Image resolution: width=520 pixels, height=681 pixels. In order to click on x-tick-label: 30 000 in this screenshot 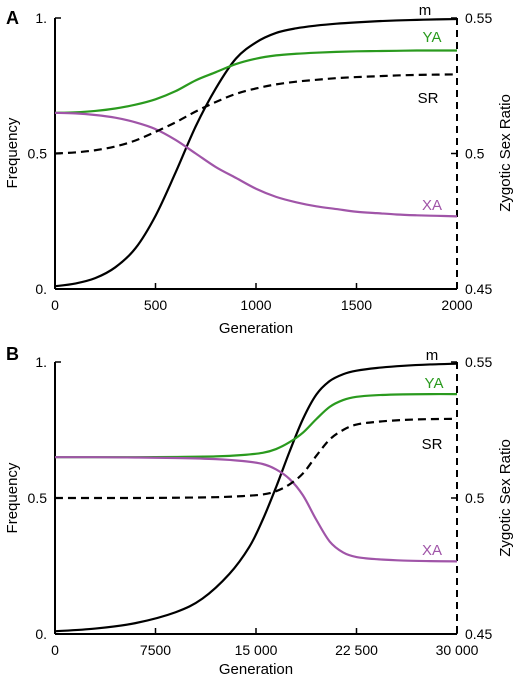, I will do `click(457, 650)`.